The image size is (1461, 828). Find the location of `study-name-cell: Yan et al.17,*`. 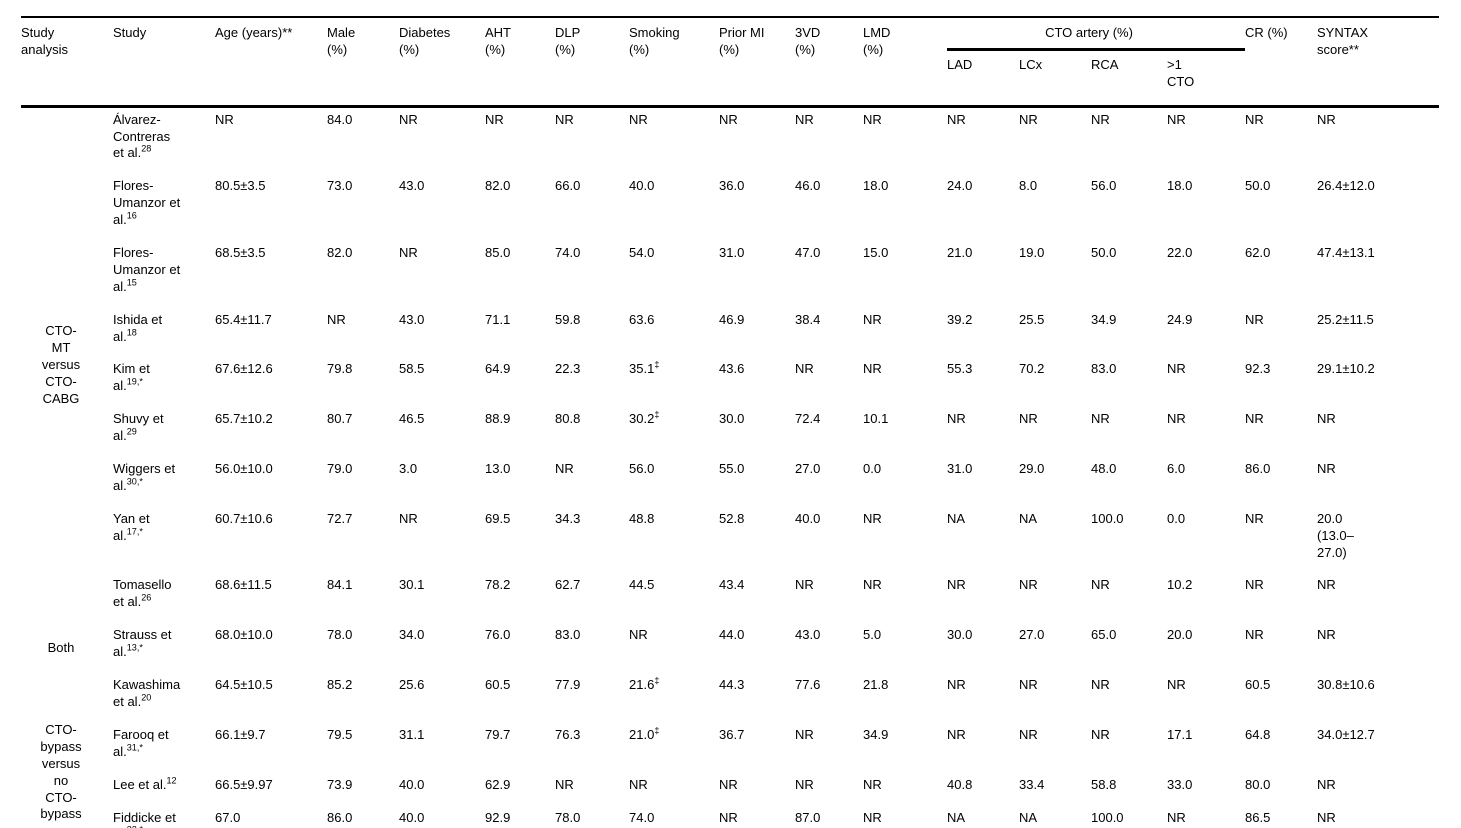

study-name-cell: Yan et al.17,* is located at coordinates (131, 526).